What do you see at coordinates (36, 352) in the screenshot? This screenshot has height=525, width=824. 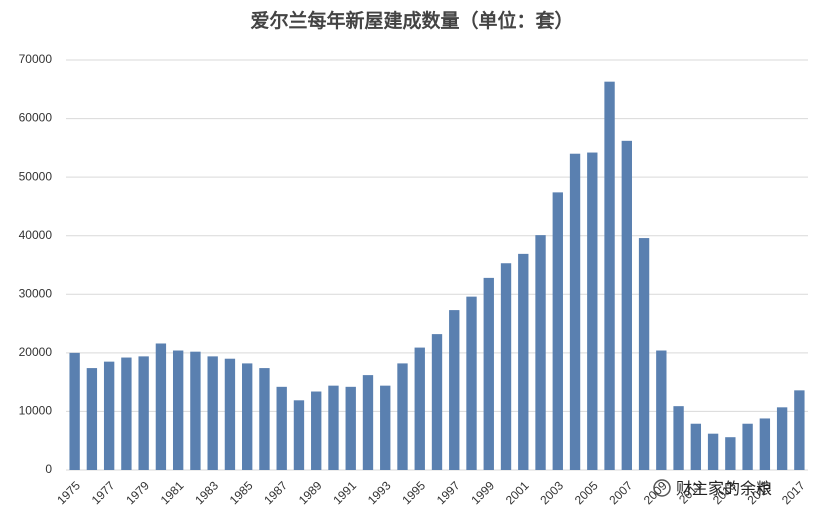 I see `y-tick-label: 20000` at bounding box center [36, 352].